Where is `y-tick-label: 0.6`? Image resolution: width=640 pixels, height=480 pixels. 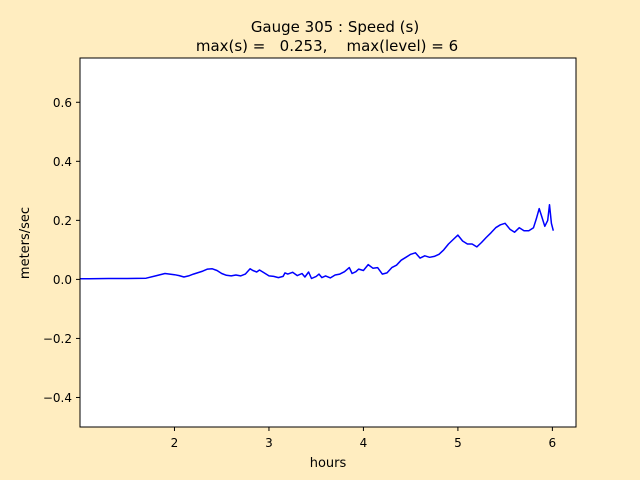
y-tick-label: 0.6 is located at coordinates (62, 103).